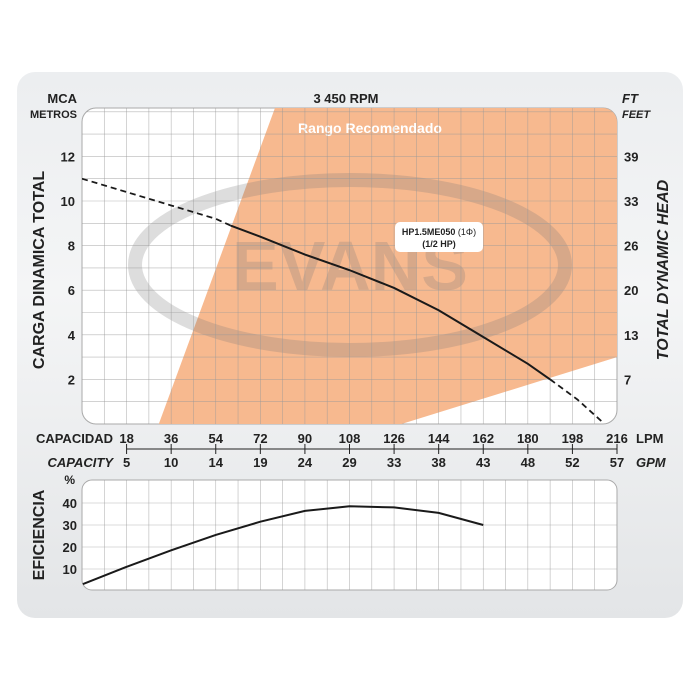  What do you see at coordinates (71, 290) in the screenshot?
I see `y-tick-label: 6` at bounding box center [71, 290].